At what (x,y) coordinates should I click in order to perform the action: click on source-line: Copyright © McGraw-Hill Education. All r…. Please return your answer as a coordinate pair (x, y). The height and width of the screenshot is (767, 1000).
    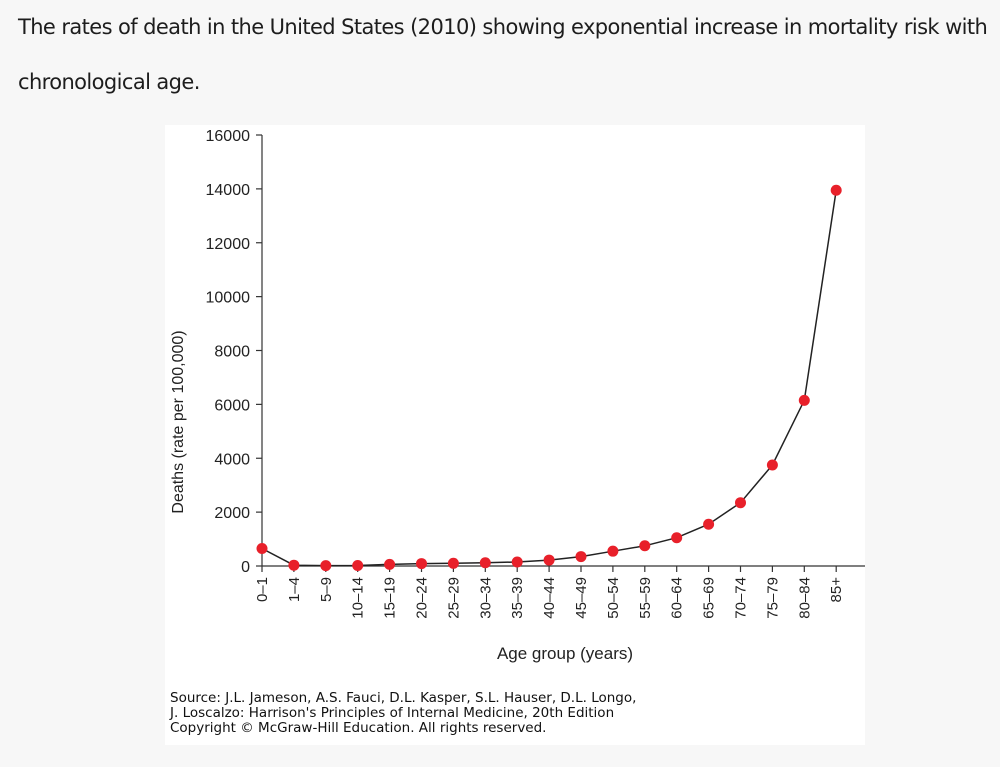
    Looking at the image, I should click on (358, 728).